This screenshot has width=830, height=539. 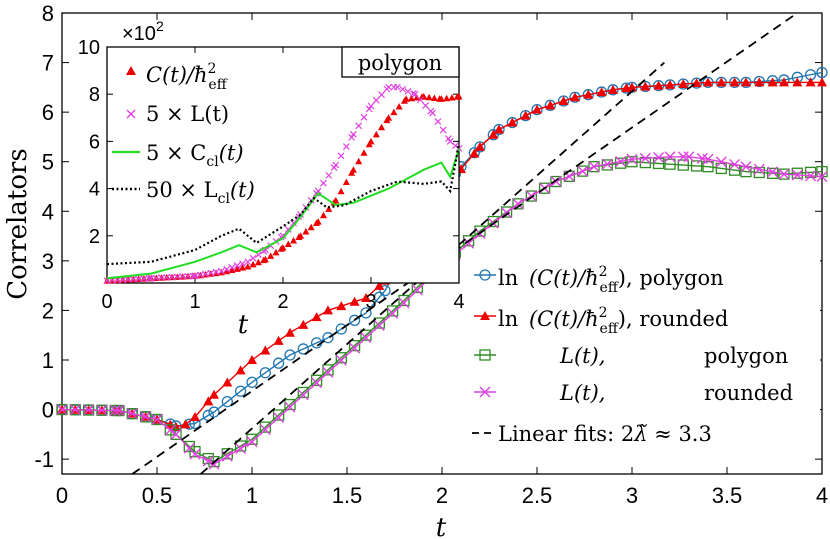 I want to click on inset-legend-text-50Lcl: 50 × Lcl(t), so click(x=200, y=192).